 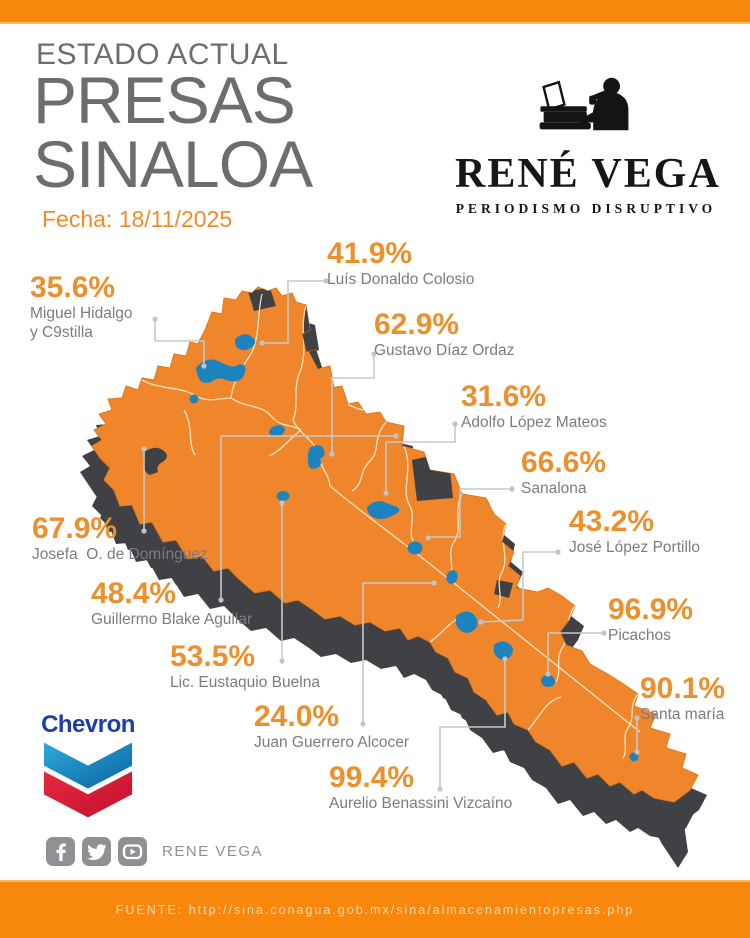 I want to click on dam-label-lopez-mateos: 31.6% Adolfo López Mateos, so click(x=534, y=406).